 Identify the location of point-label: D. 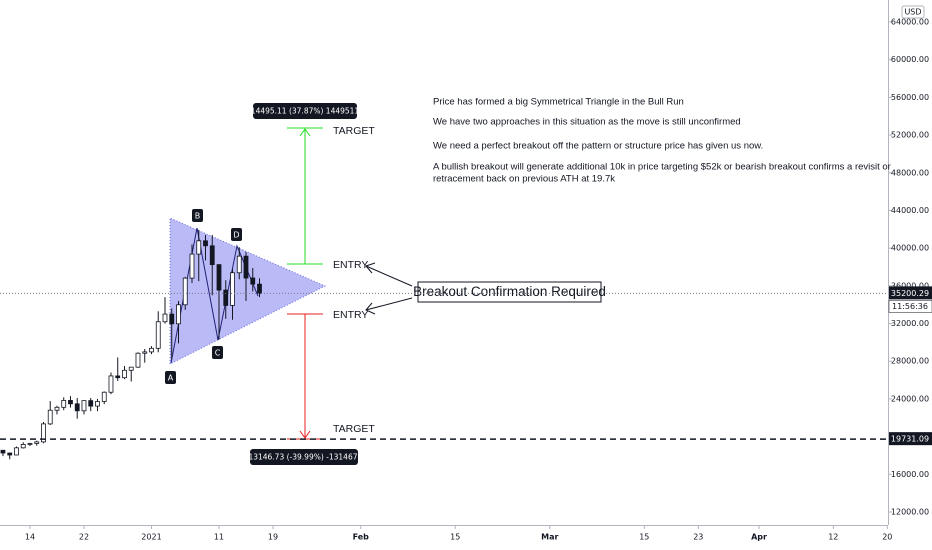
(236, 235).